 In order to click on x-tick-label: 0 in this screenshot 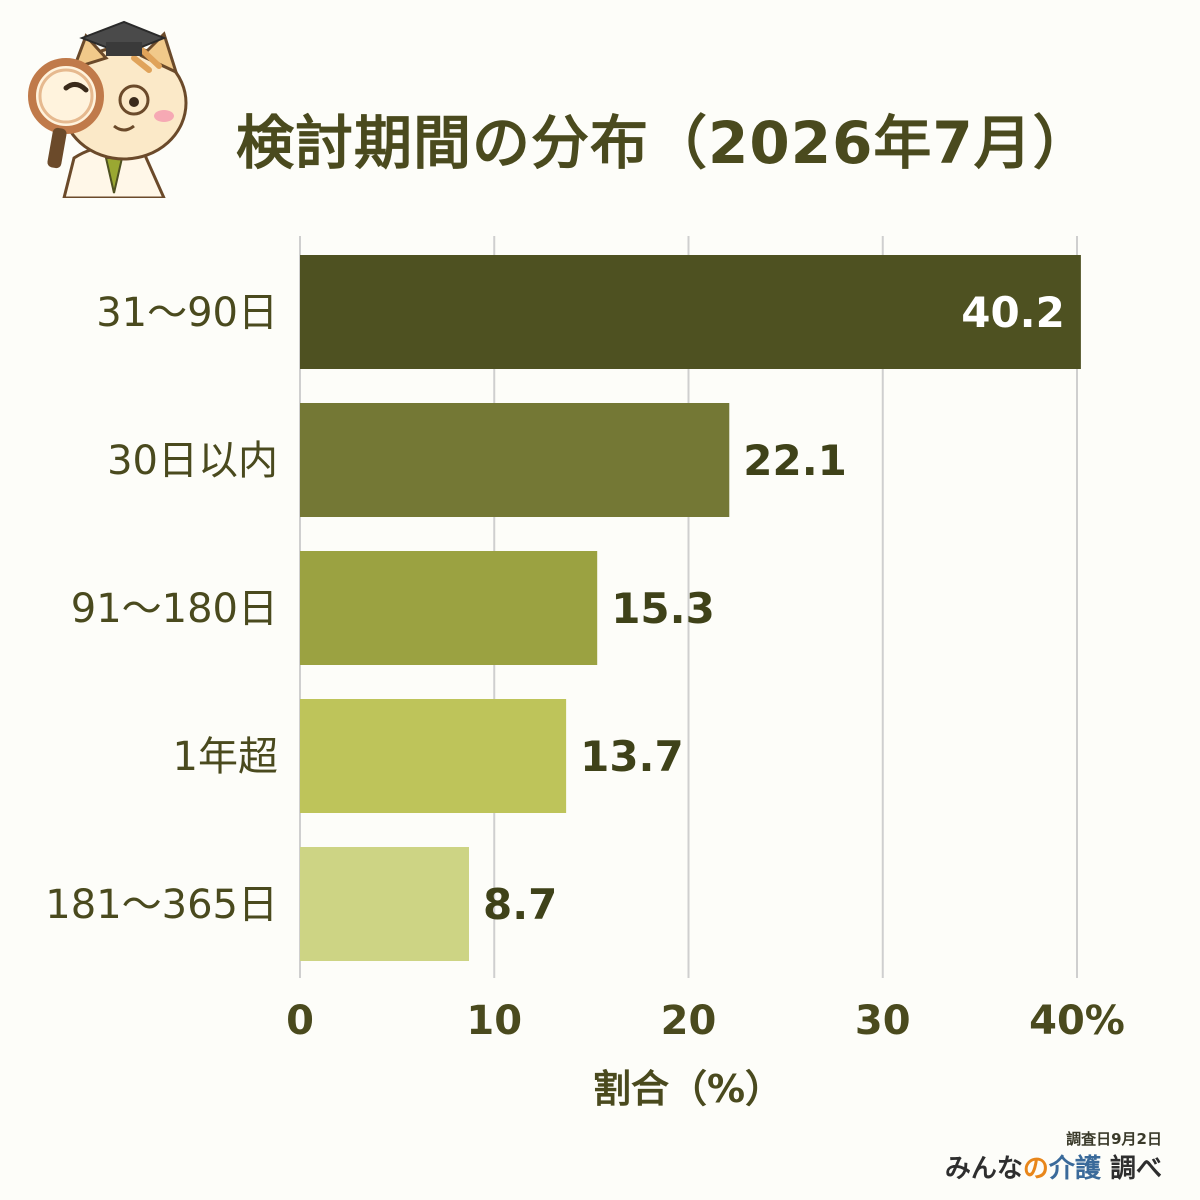, I will do `click(300, 1021)`.